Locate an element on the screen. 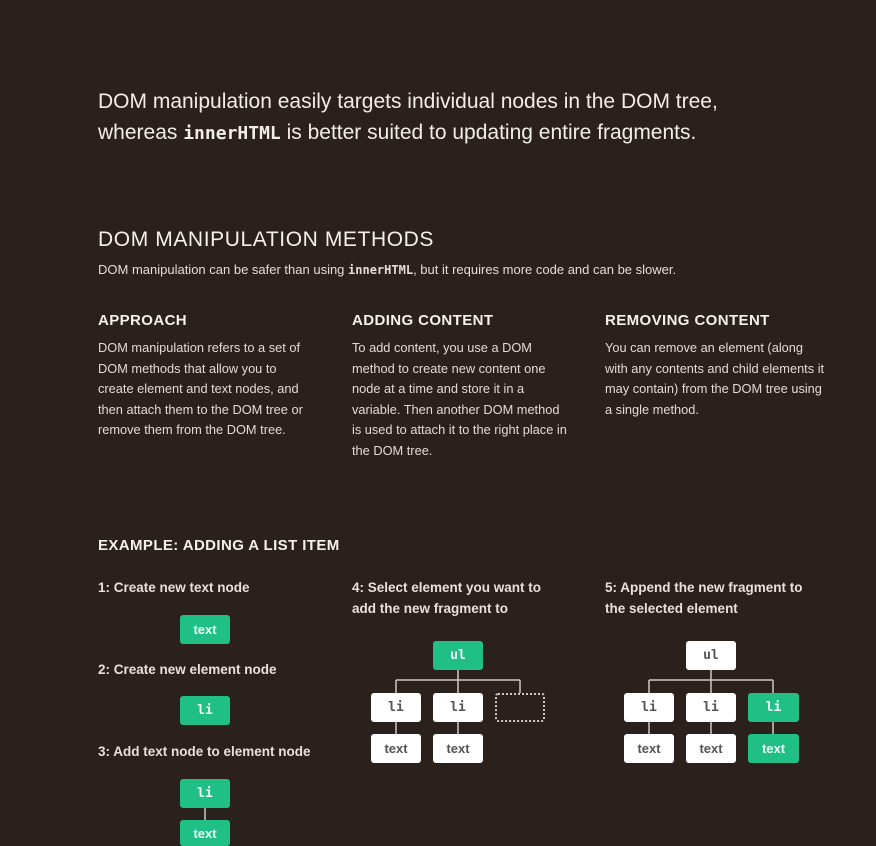  text-child-node: text is located at coordinates (205, 833).